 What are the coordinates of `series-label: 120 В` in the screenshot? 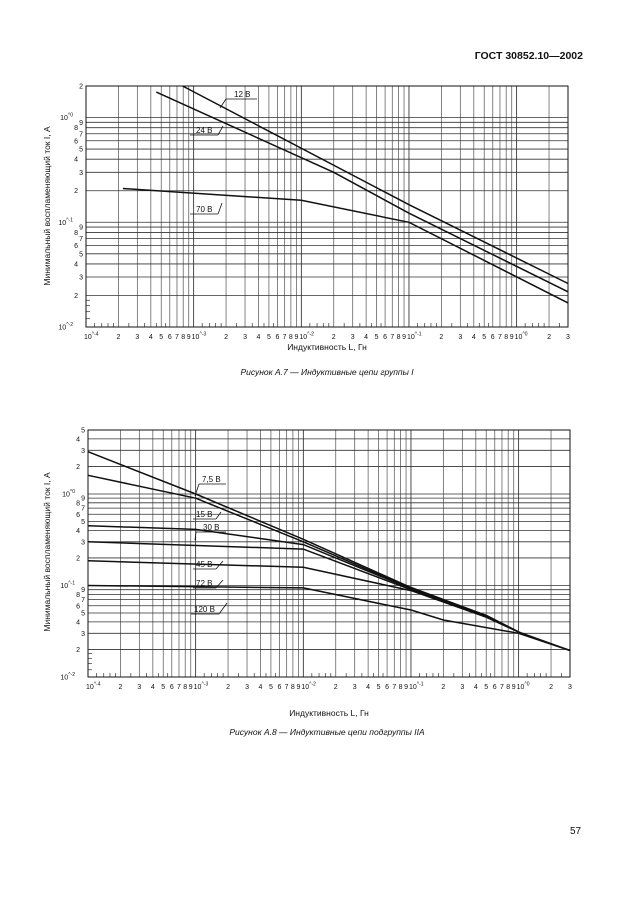 It's located at (204, 609).